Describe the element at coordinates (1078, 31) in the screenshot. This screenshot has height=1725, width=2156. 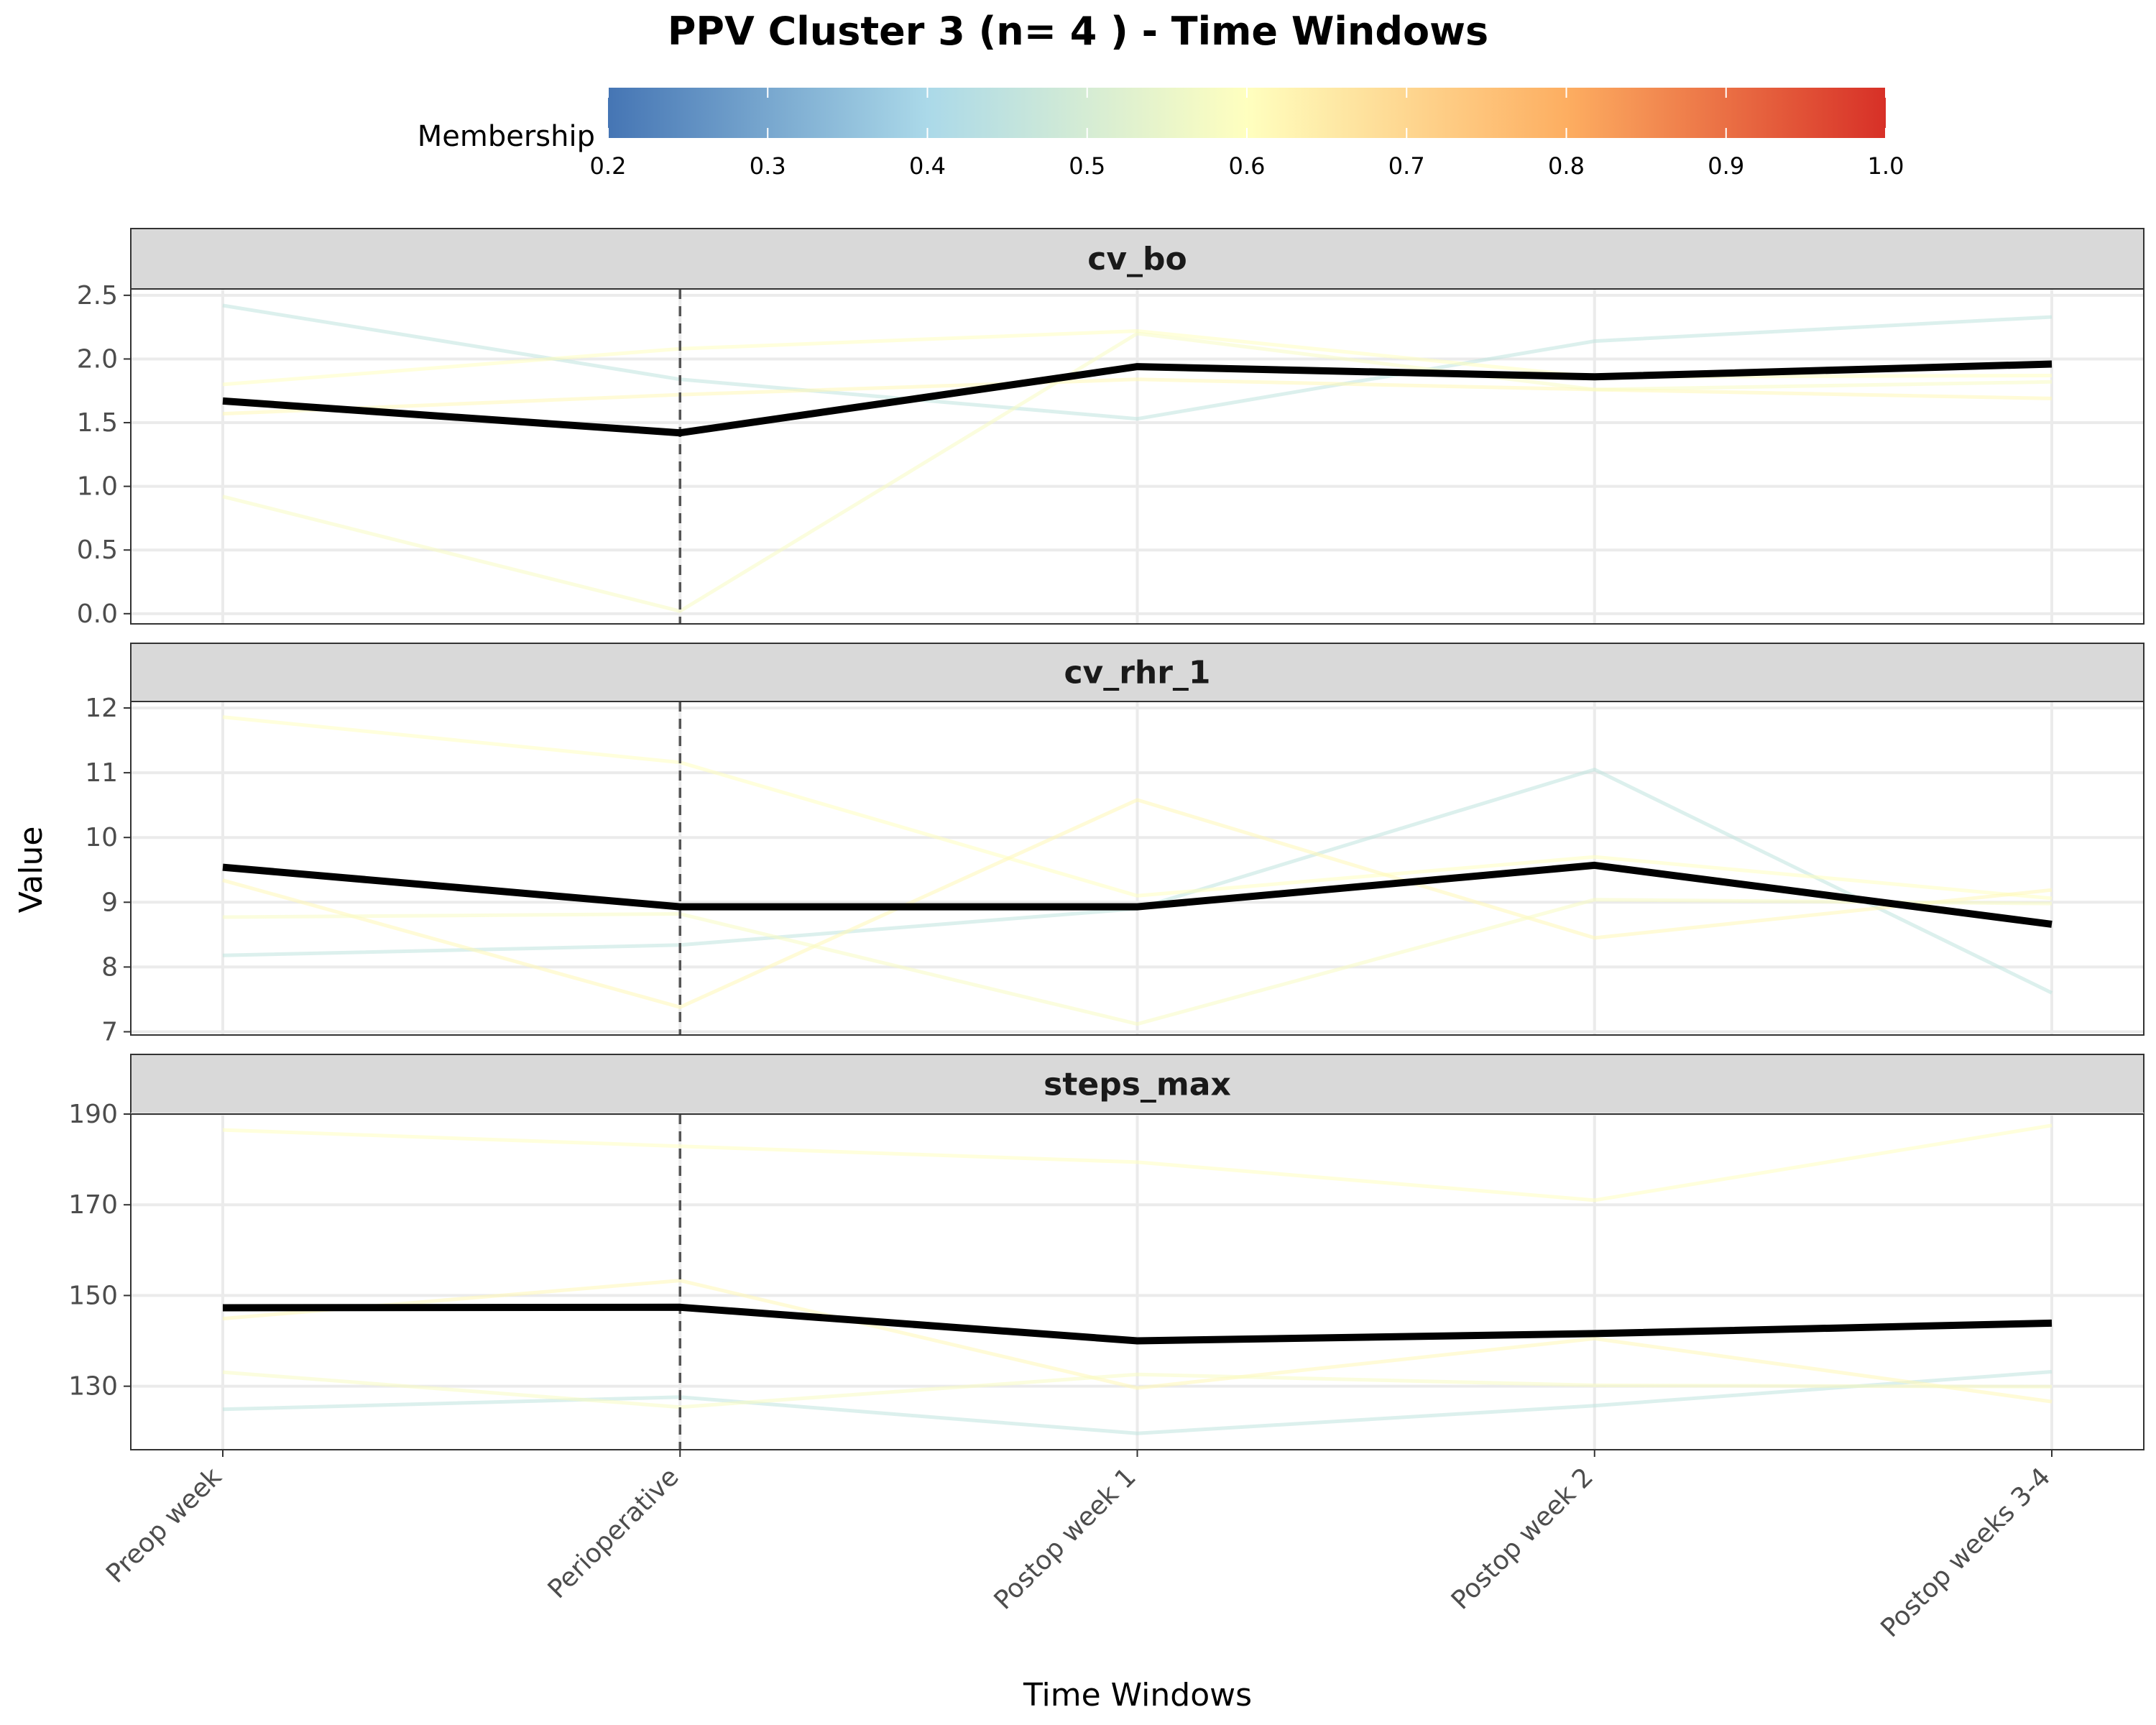
I see `chart-title: PPV Cluster 3 (n= 4 ) - Time Windows` at that location.